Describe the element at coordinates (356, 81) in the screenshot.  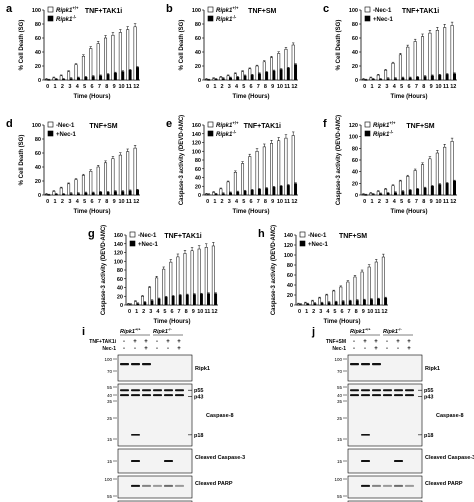
I see `y-tick-label: 0` at that location.